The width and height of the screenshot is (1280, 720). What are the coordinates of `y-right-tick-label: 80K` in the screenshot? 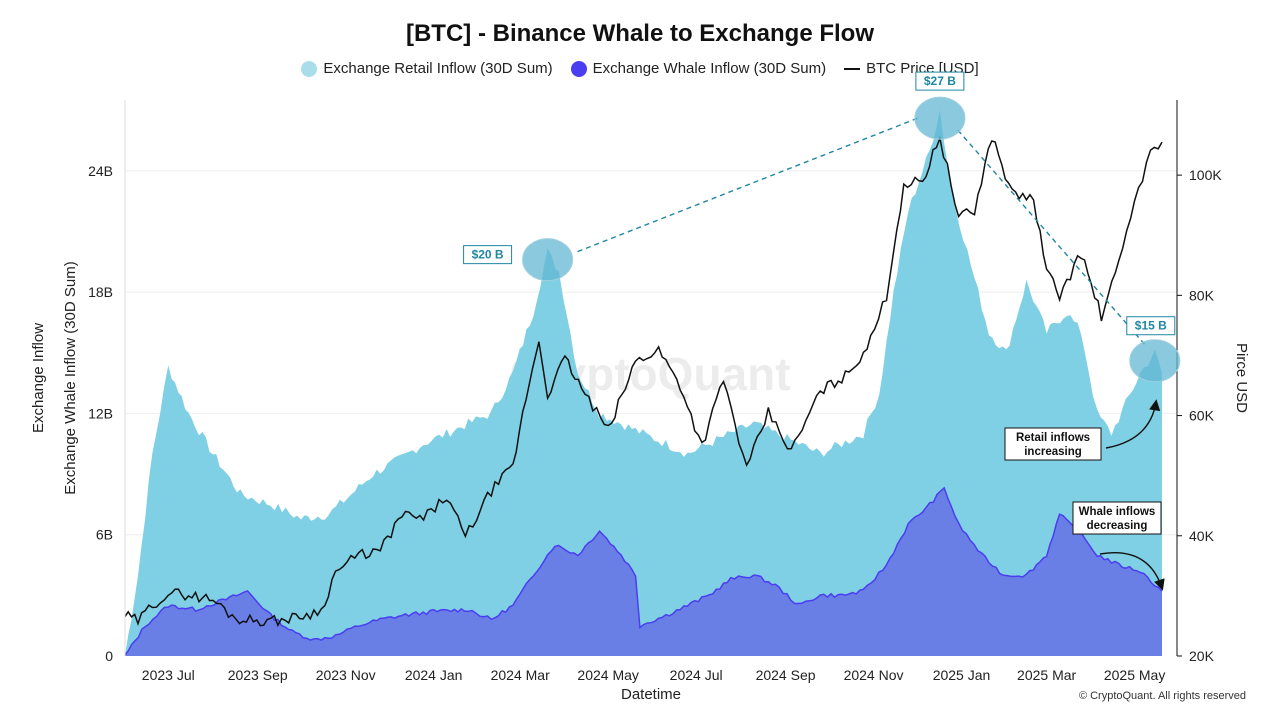 It's located at (1202, 295).